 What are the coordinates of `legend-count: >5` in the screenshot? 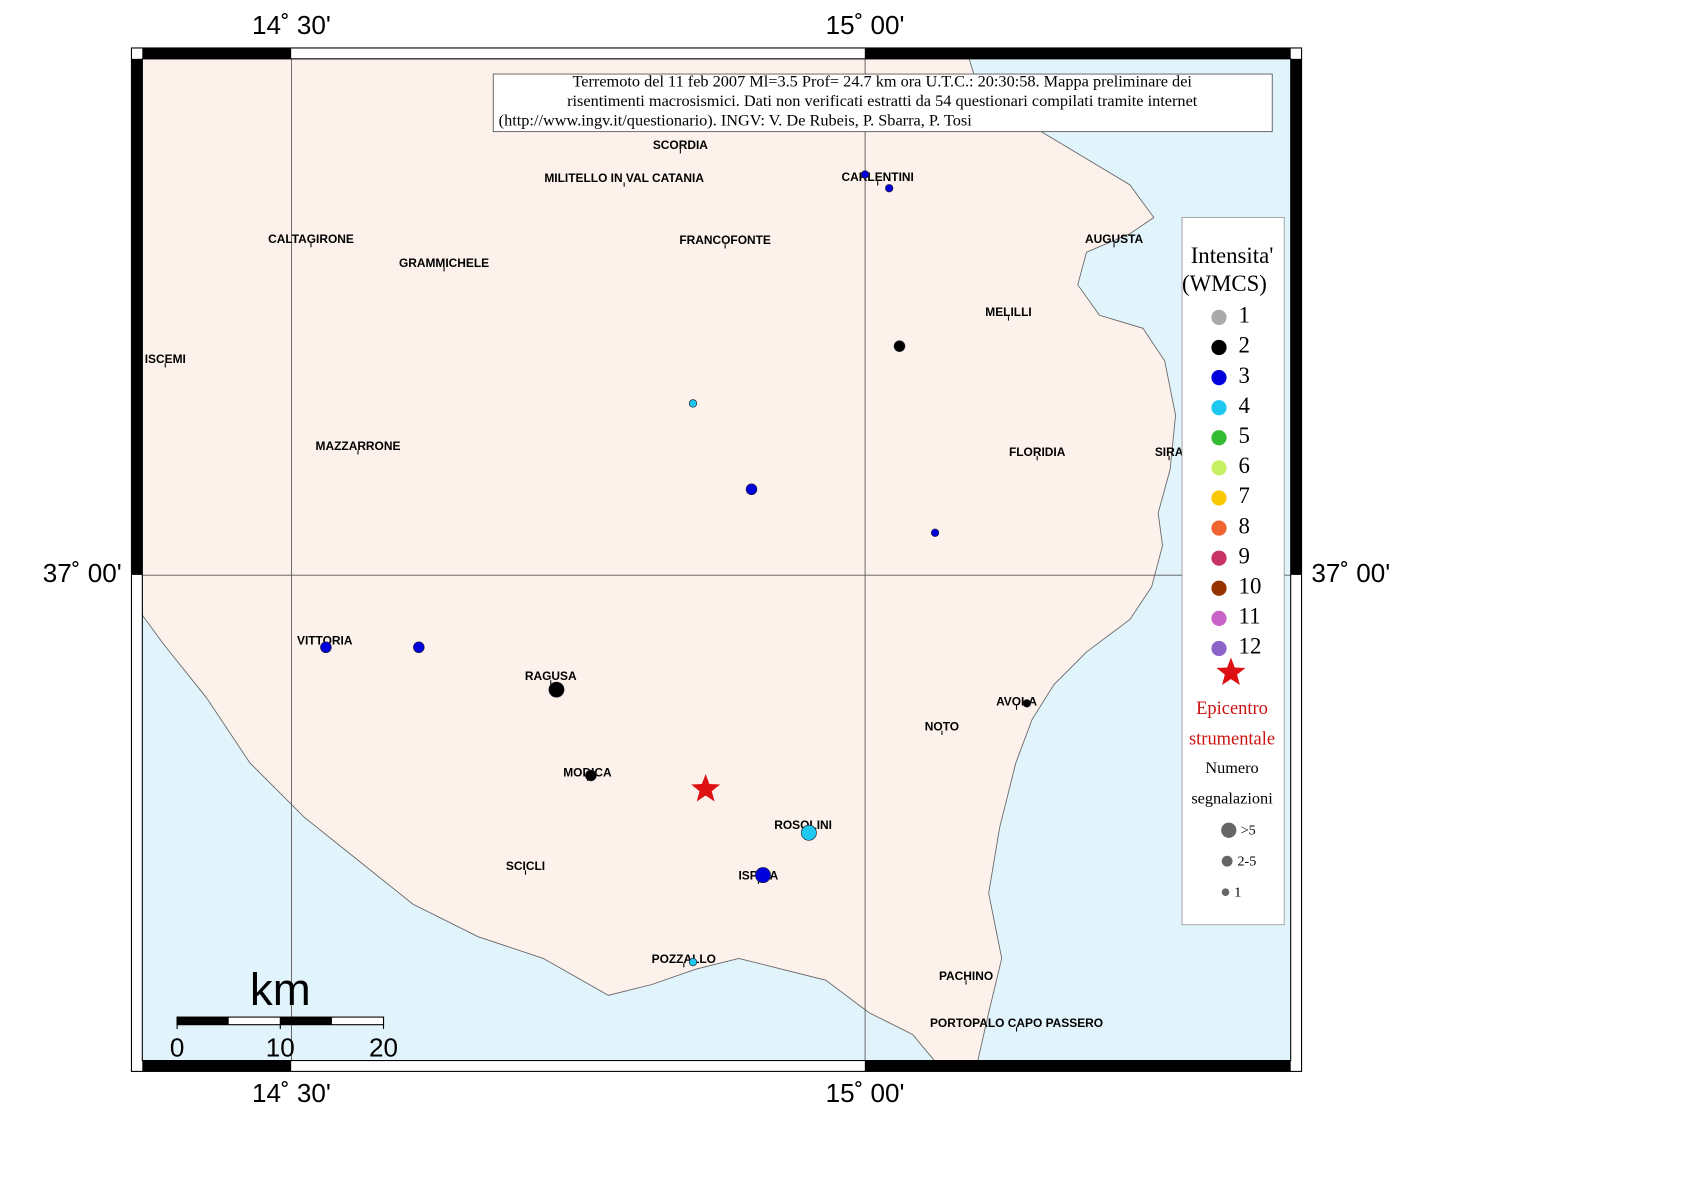 It's located at (1248, 831).